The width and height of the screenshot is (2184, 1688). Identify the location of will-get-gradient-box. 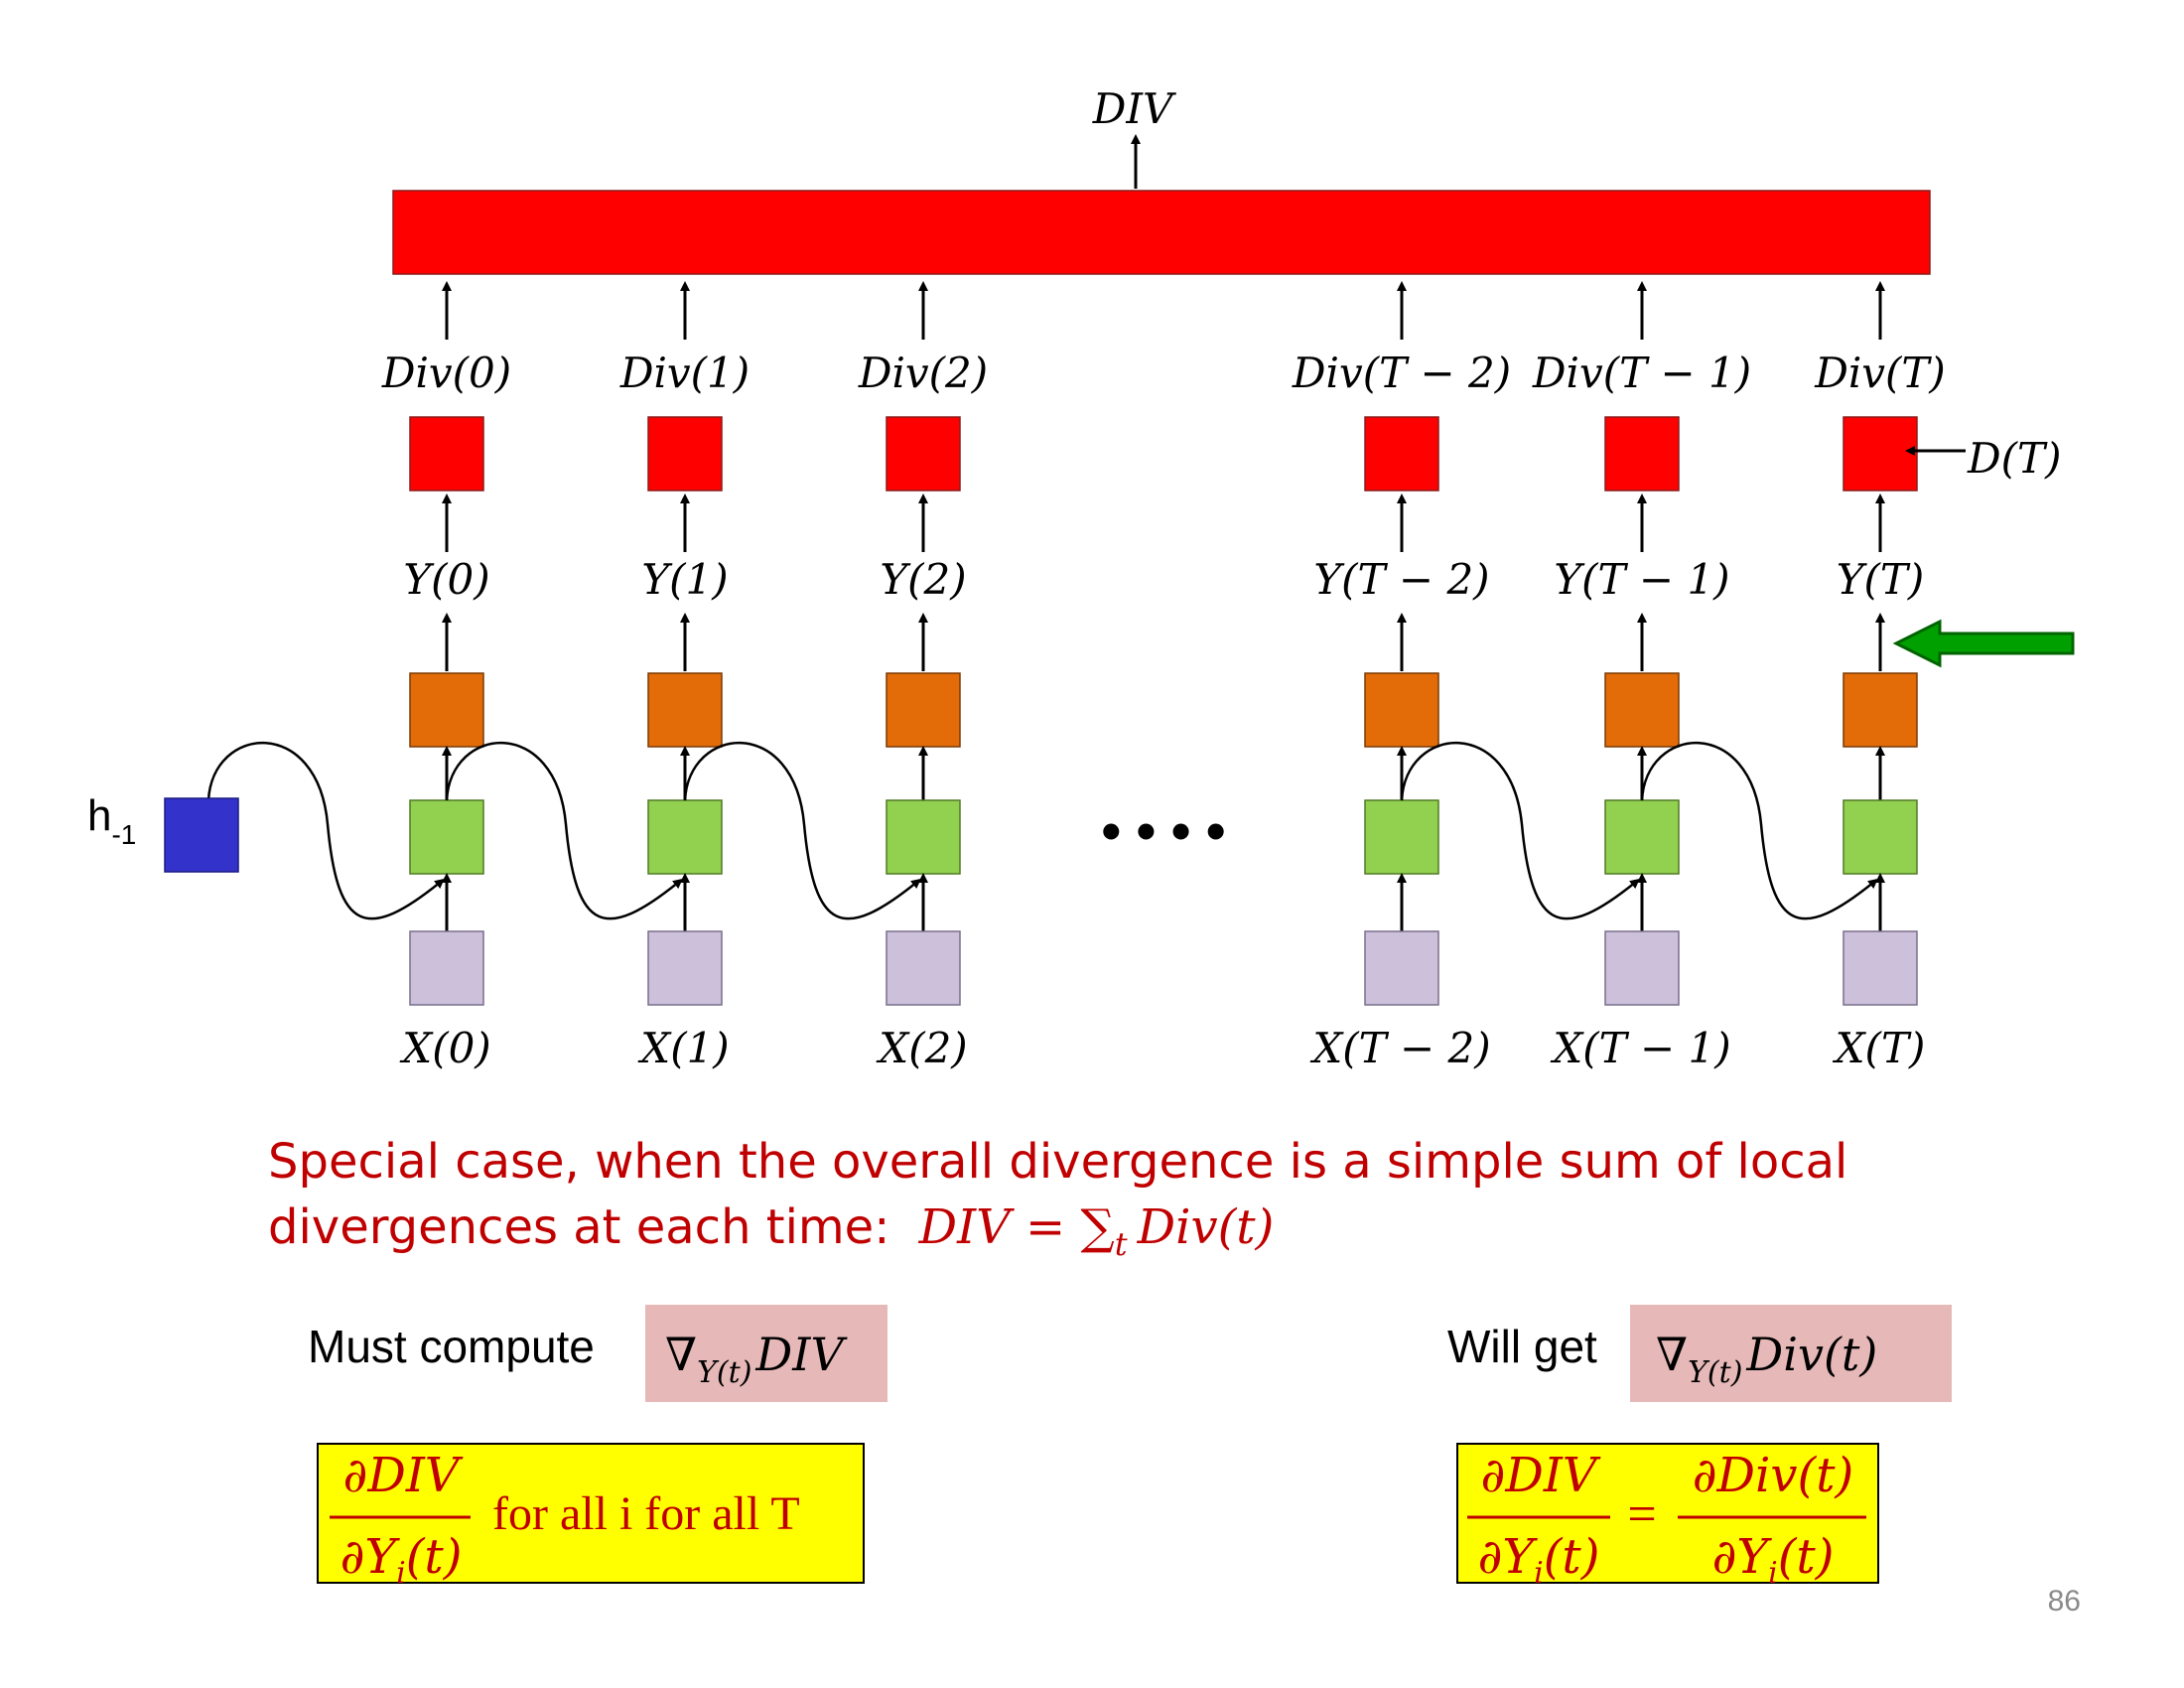
(1791, 1353).